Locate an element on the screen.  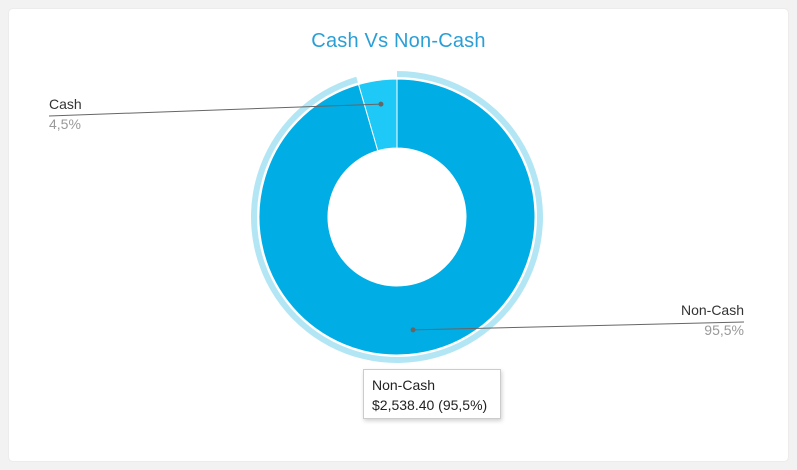
callout-cash-name: Cash is located at coordinates (65, 104).